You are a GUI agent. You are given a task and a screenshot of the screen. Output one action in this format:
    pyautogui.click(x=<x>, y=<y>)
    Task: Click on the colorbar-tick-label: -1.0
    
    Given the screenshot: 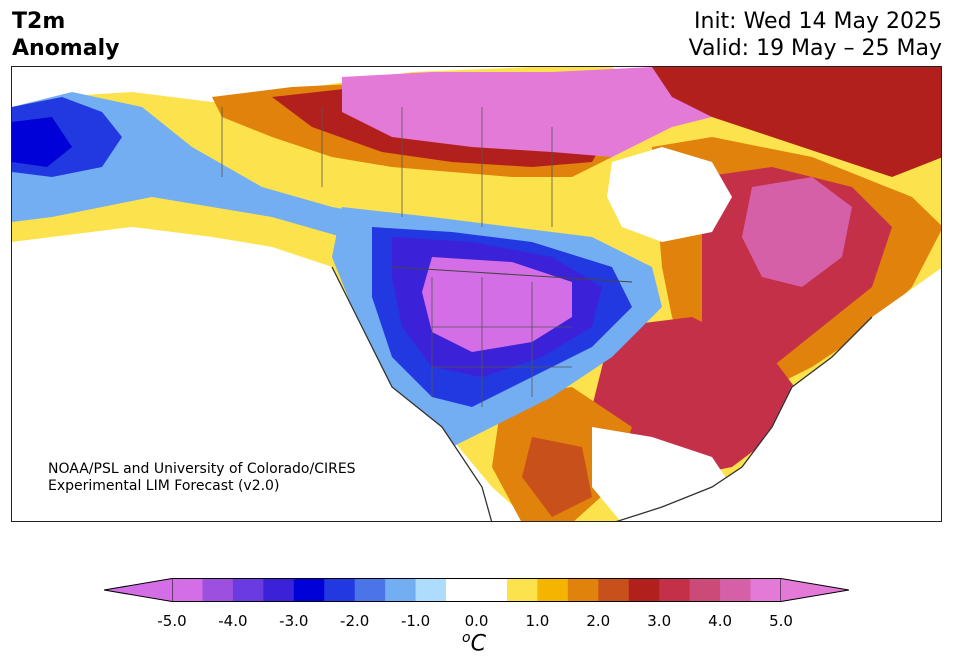 What is the action you would take?
    pyautogui.click(x=415, y=621)
    